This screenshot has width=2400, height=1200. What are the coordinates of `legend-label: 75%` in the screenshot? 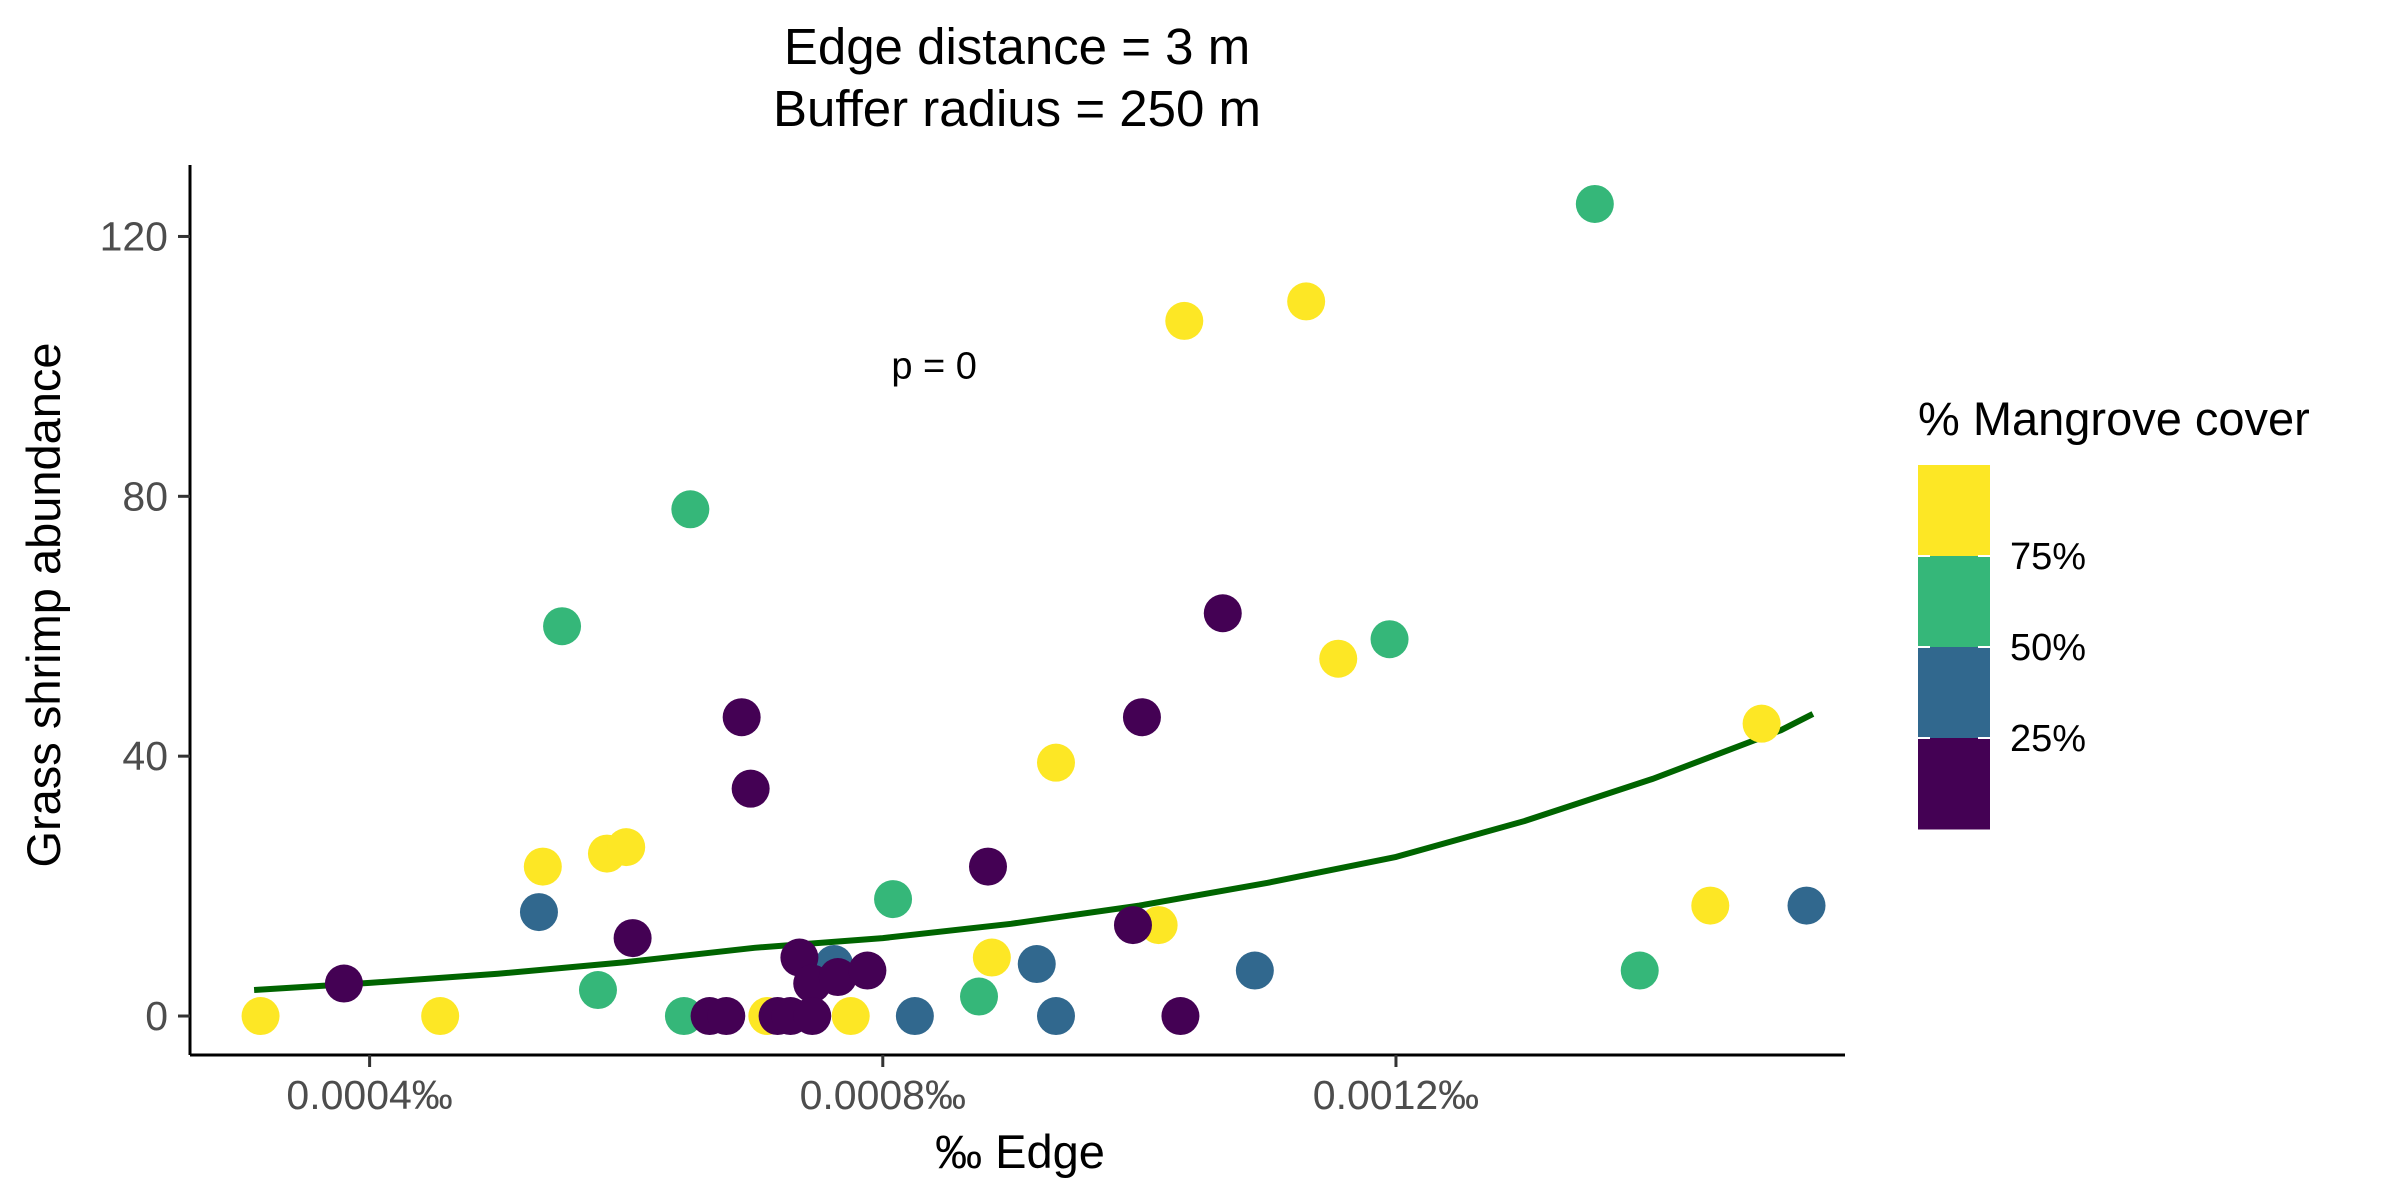 It's located at (2048, 557).